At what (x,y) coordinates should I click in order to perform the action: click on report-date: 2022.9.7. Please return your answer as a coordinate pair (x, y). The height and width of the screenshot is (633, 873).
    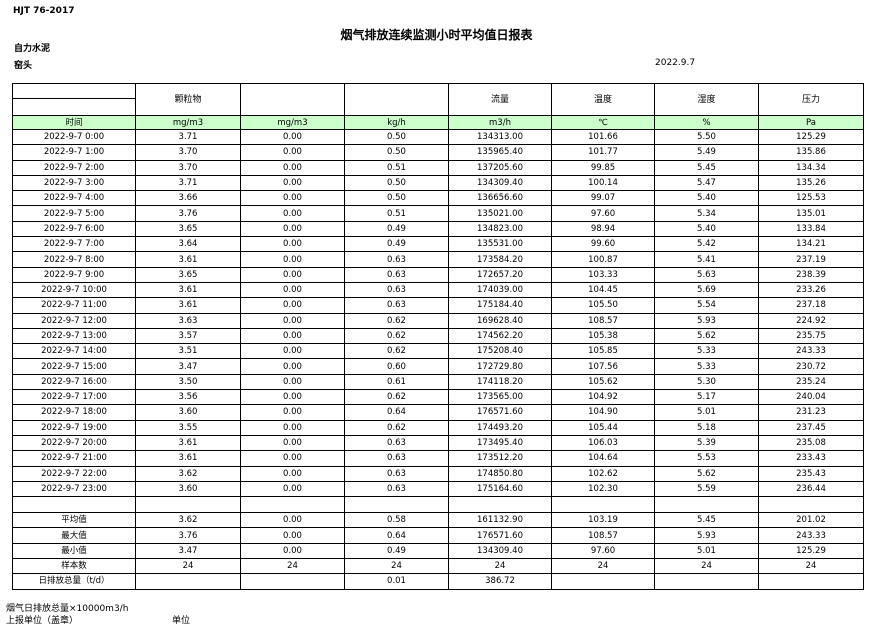
    Looking at the image, I should click on (675, 63).